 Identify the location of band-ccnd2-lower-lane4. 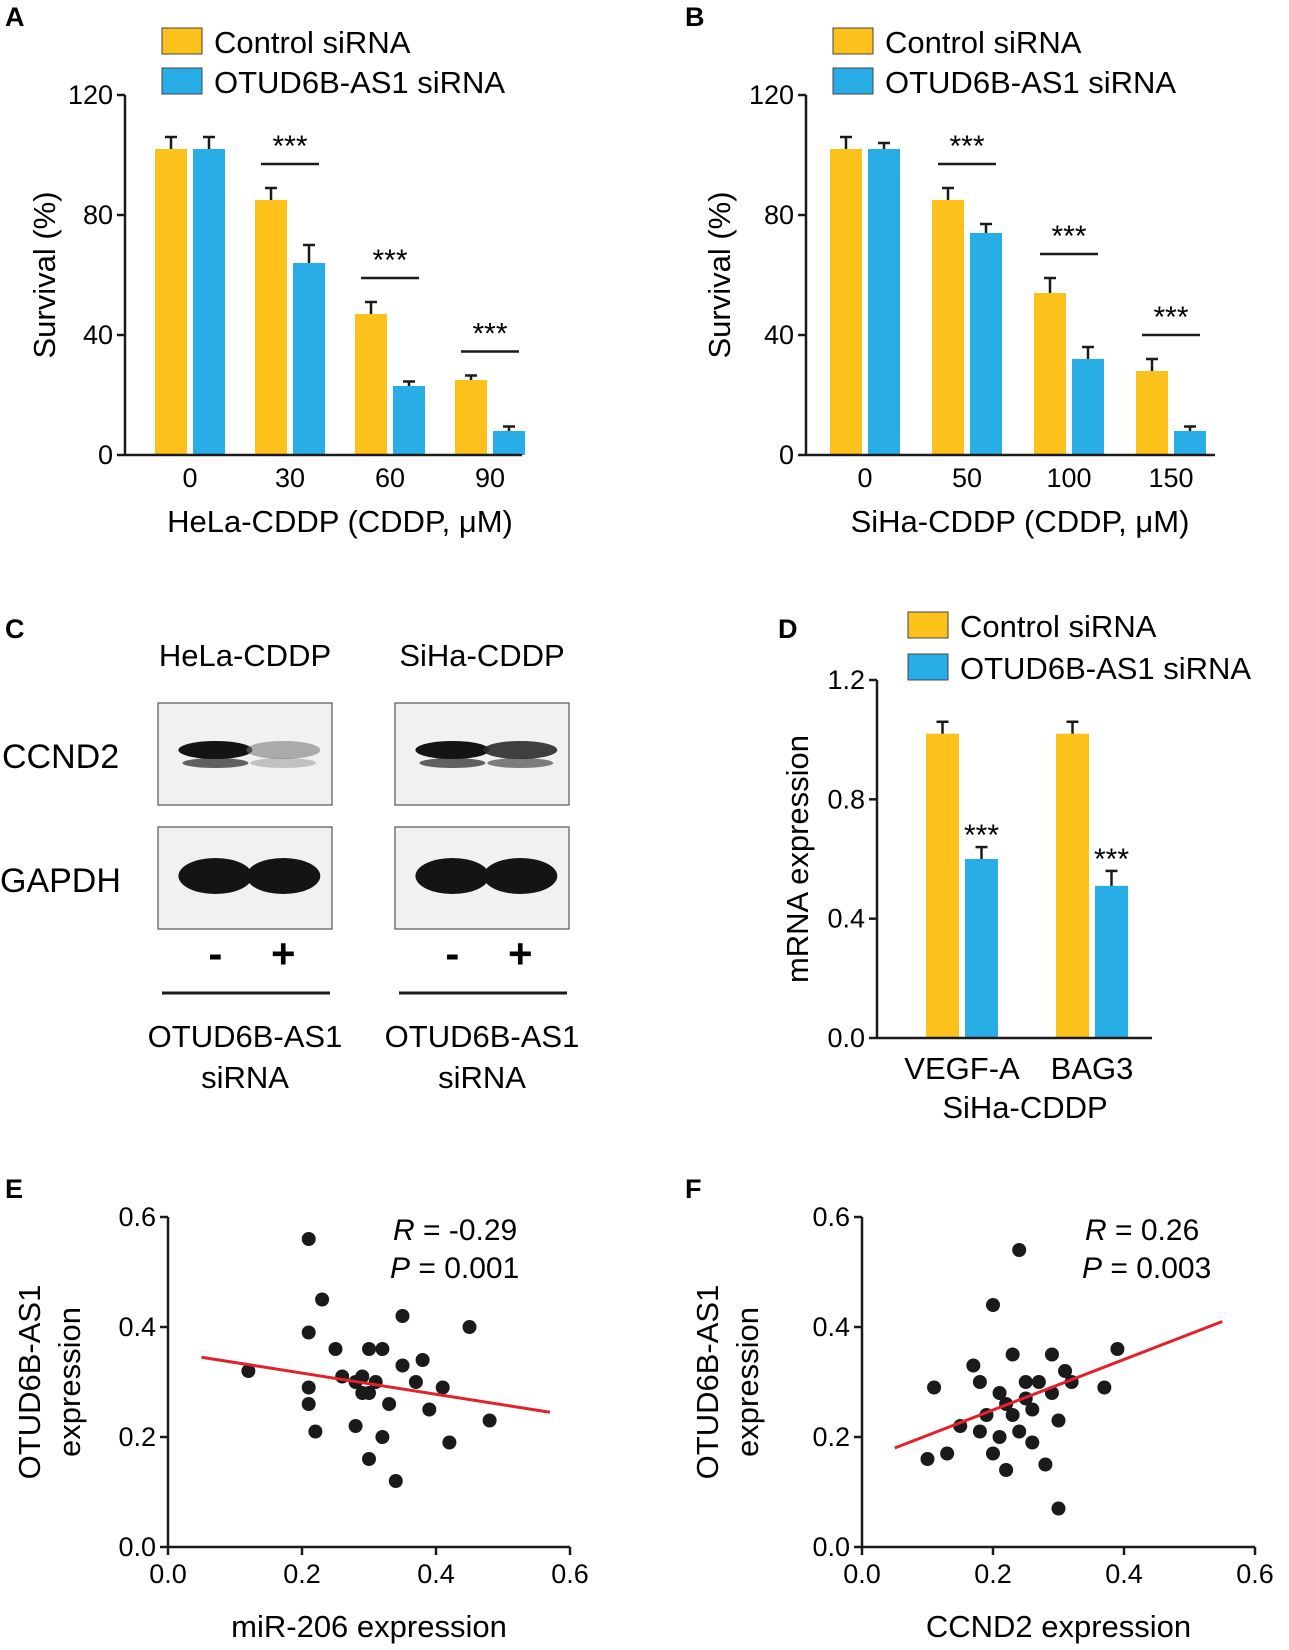
(520, 763).